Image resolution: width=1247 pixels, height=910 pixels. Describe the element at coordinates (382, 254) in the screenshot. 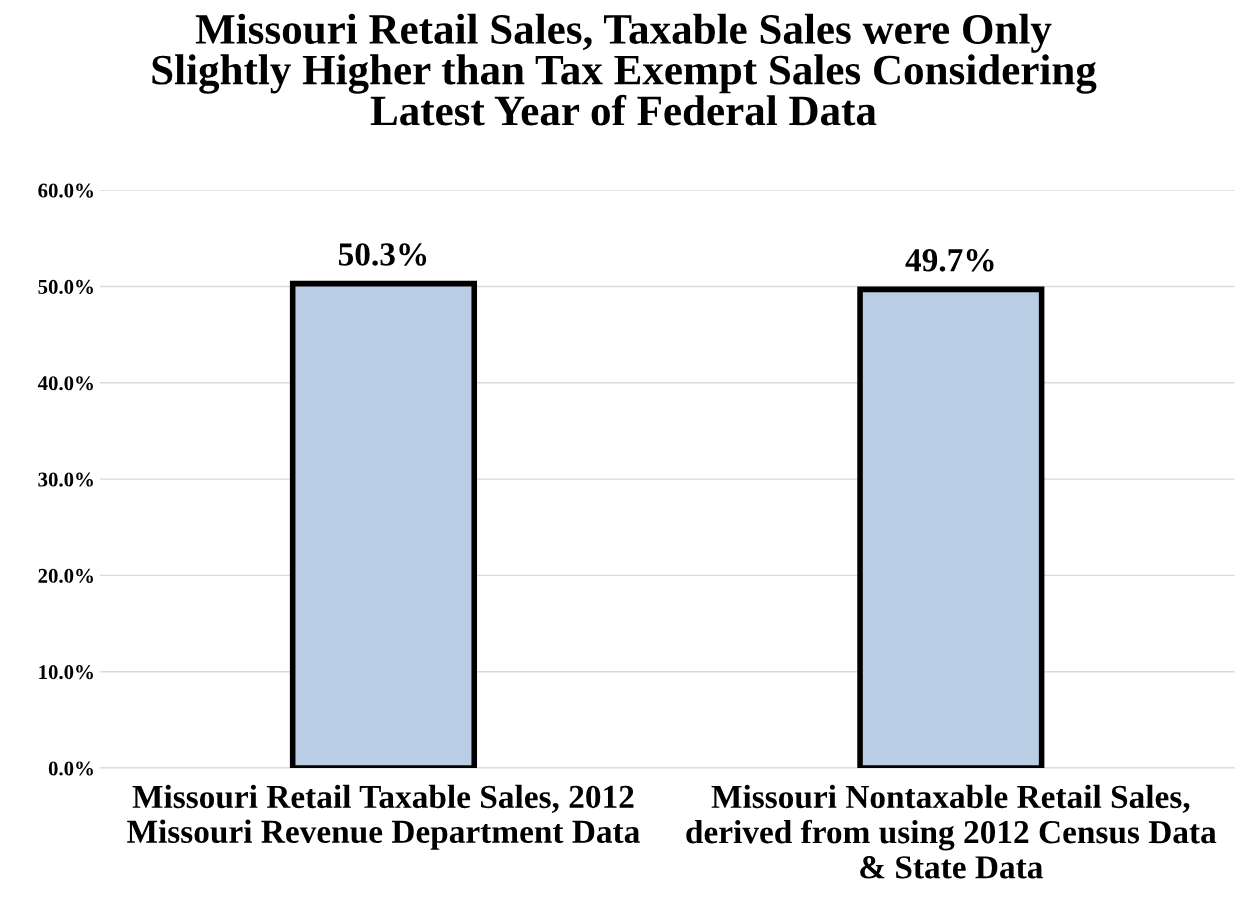

I see `data-label: 50.3%` at that location.